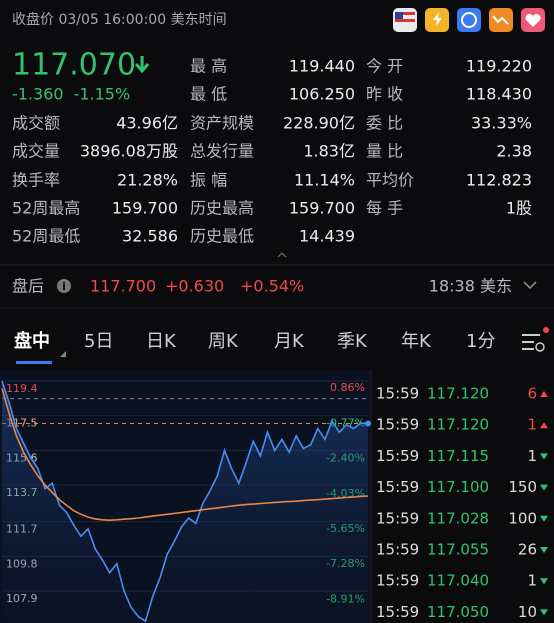  What do you see at coordinates (142, 65) in the screenshot?
I see `down-arrow` at bounding box center [142, 65].